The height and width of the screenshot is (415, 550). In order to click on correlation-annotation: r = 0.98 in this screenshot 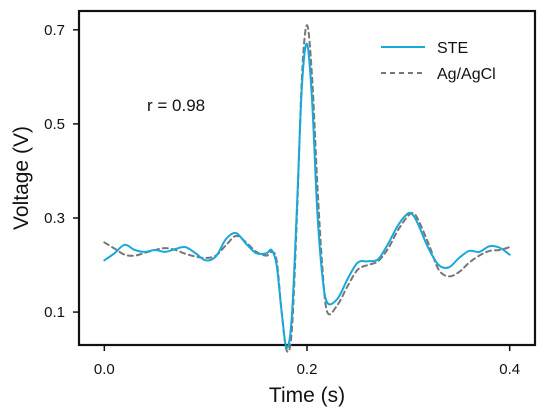, I will do `click(176, 105)`.